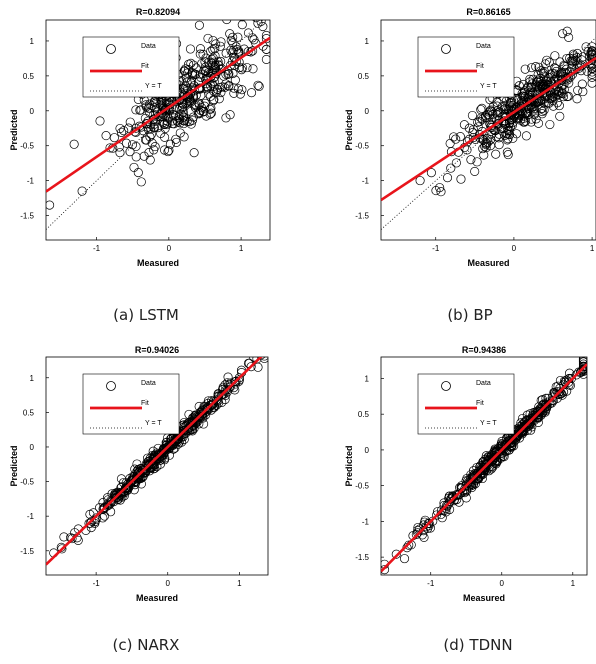 This screenshot has height=664, width=596. Describe the element at coordinates (145, 403) in the screenshot. I see `legend-label-fit: Fit` at that location.